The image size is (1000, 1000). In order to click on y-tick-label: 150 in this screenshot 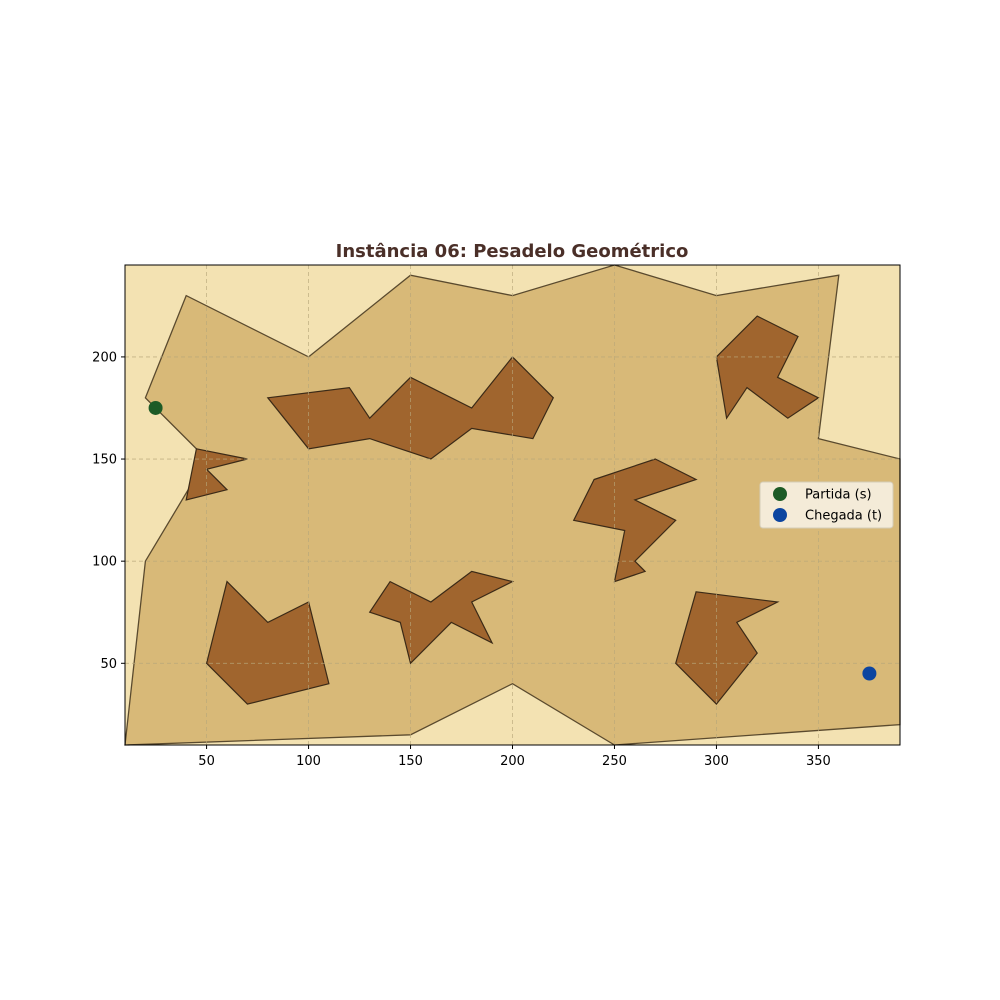, I will do `click(104, 460)`.